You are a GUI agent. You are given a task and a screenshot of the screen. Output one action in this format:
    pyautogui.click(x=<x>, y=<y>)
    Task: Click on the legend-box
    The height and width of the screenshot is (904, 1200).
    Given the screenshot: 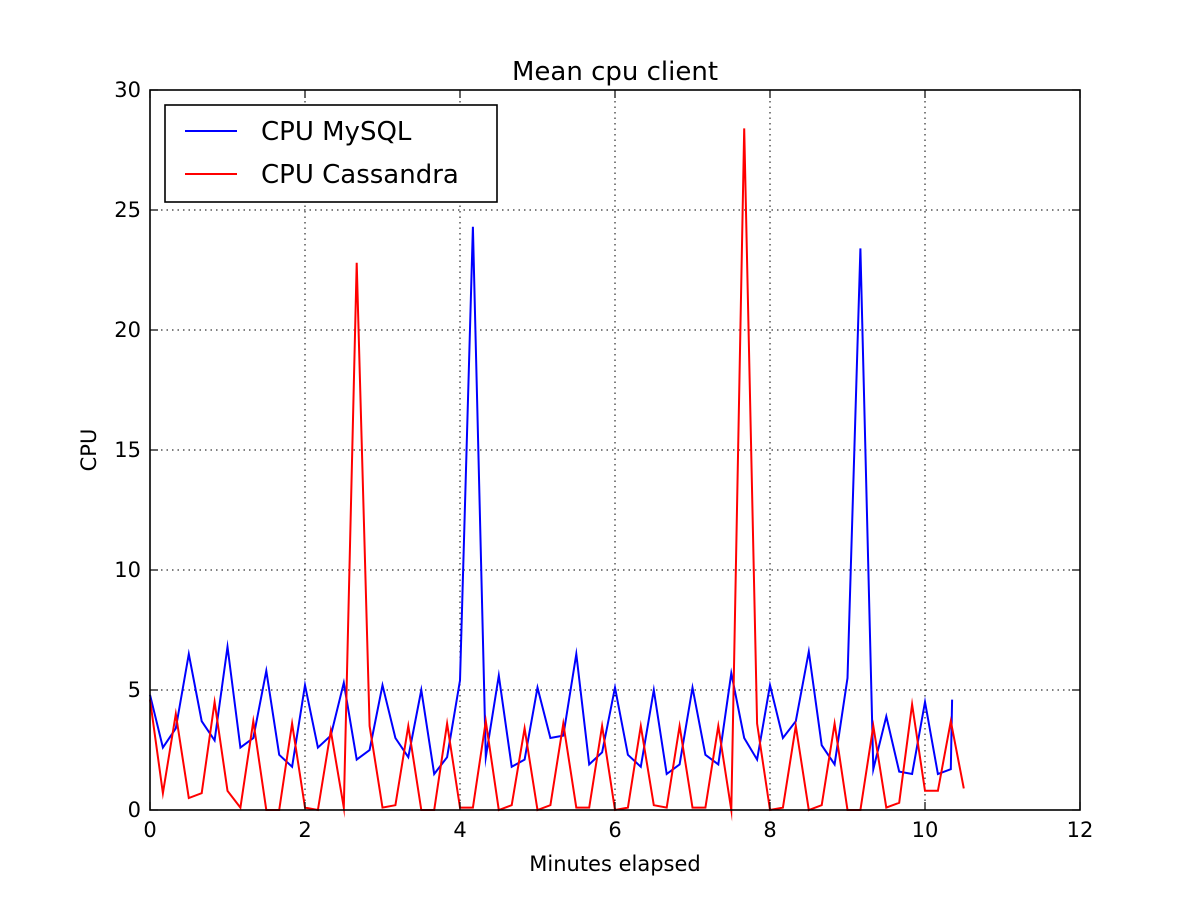 What is the action you would take?
    pyautogui.click(x=331, y=153)
    